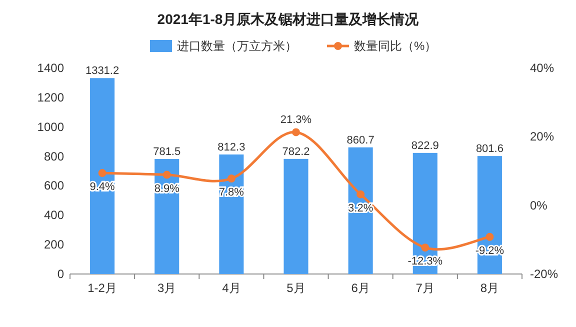  I want to click on data-label: 801.6, so click(490, 149).